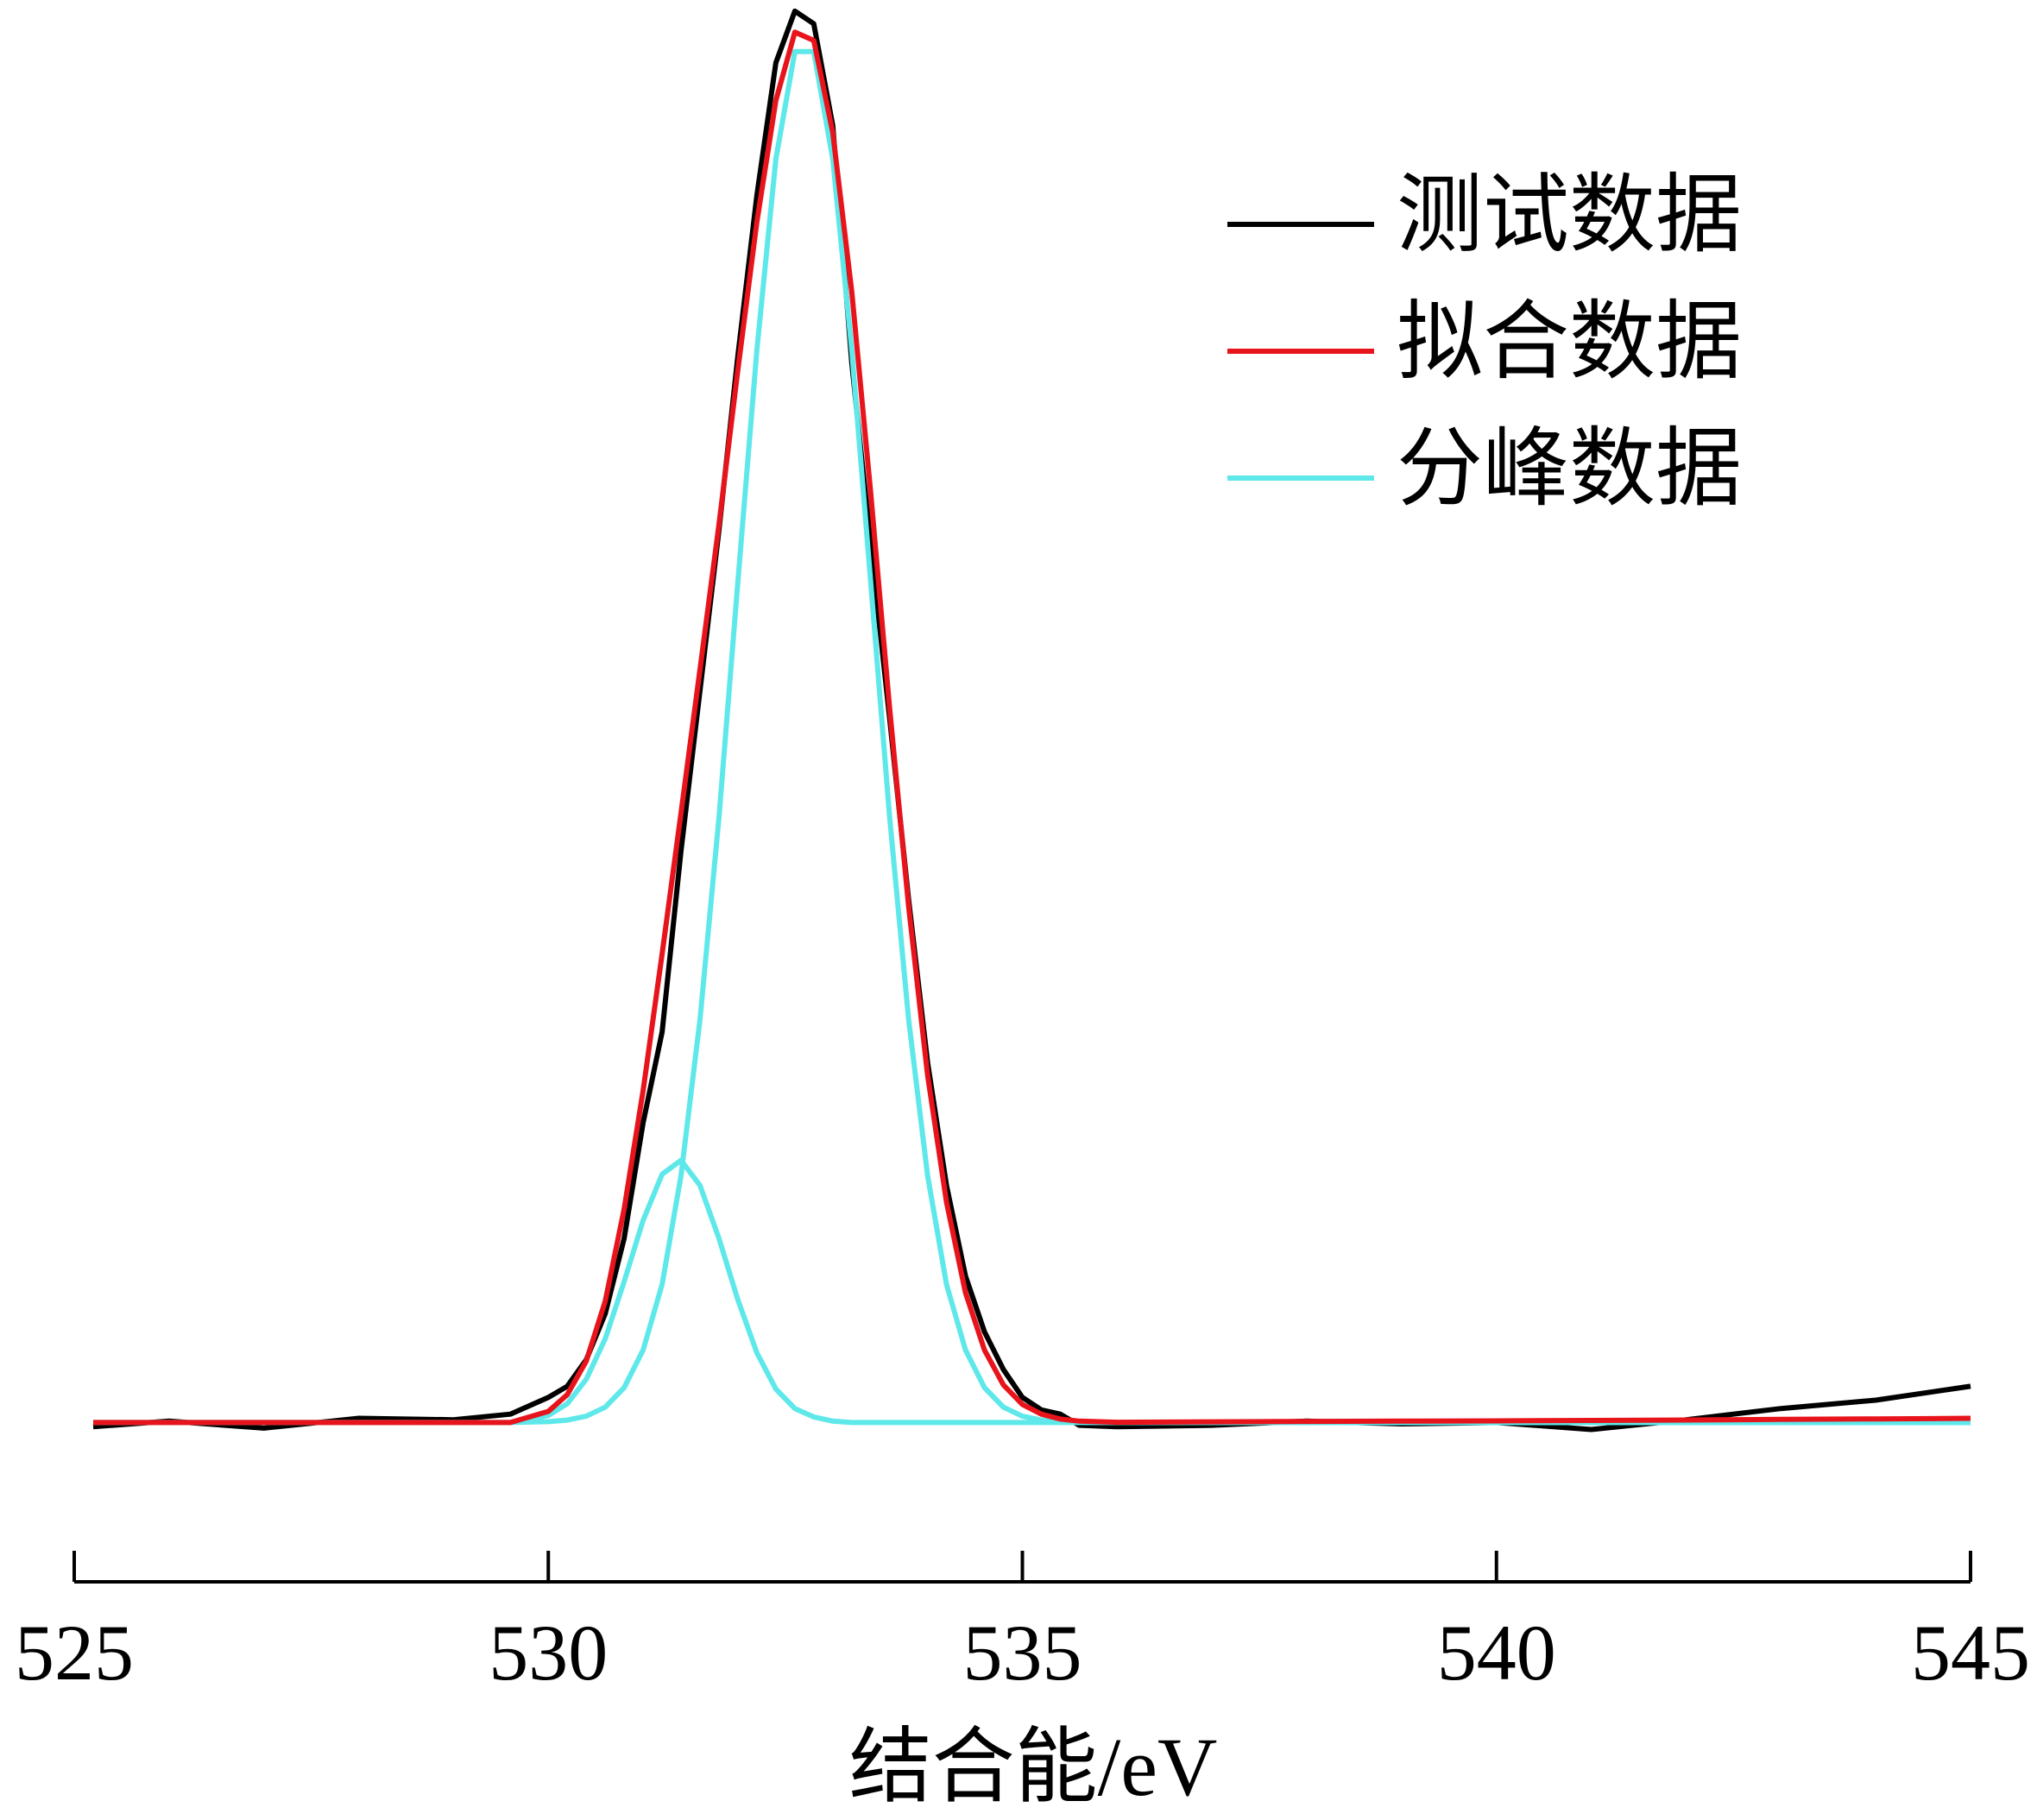 The height and width of the screenshot is (1820, 2037). I want to click on x-tick-label: 535, so click(1022, 1653).